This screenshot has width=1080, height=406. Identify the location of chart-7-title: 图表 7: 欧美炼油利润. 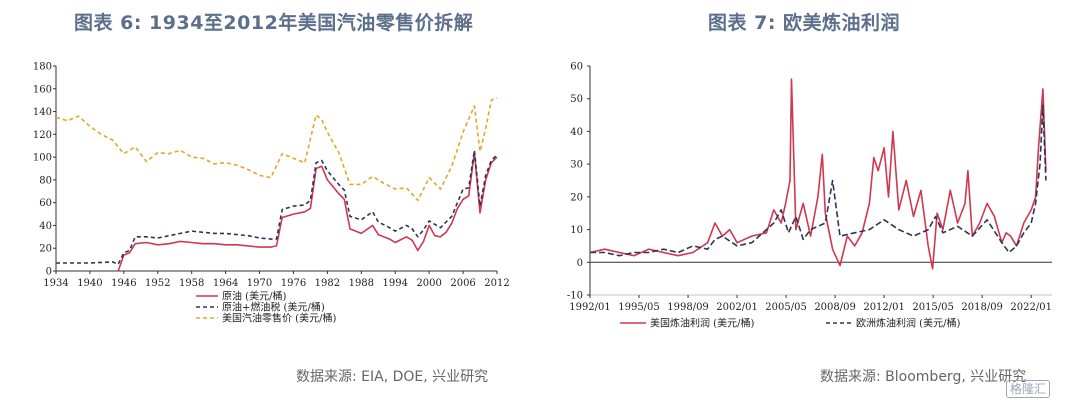
(804, 23).